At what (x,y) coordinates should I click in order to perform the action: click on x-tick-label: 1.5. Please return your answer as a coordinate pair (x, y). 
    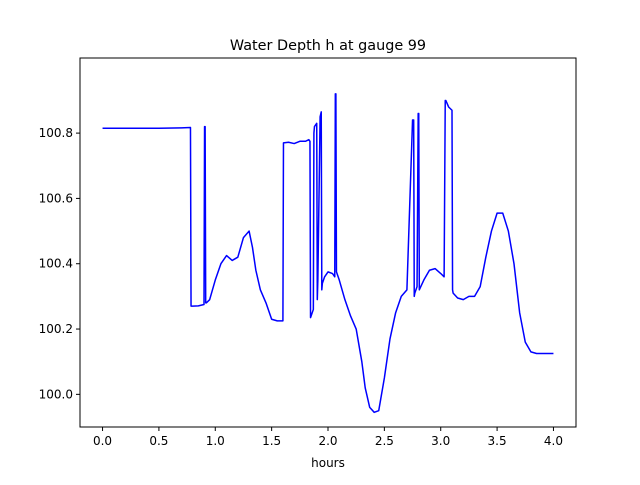
    Looking at the image, I should click on (271, 441).